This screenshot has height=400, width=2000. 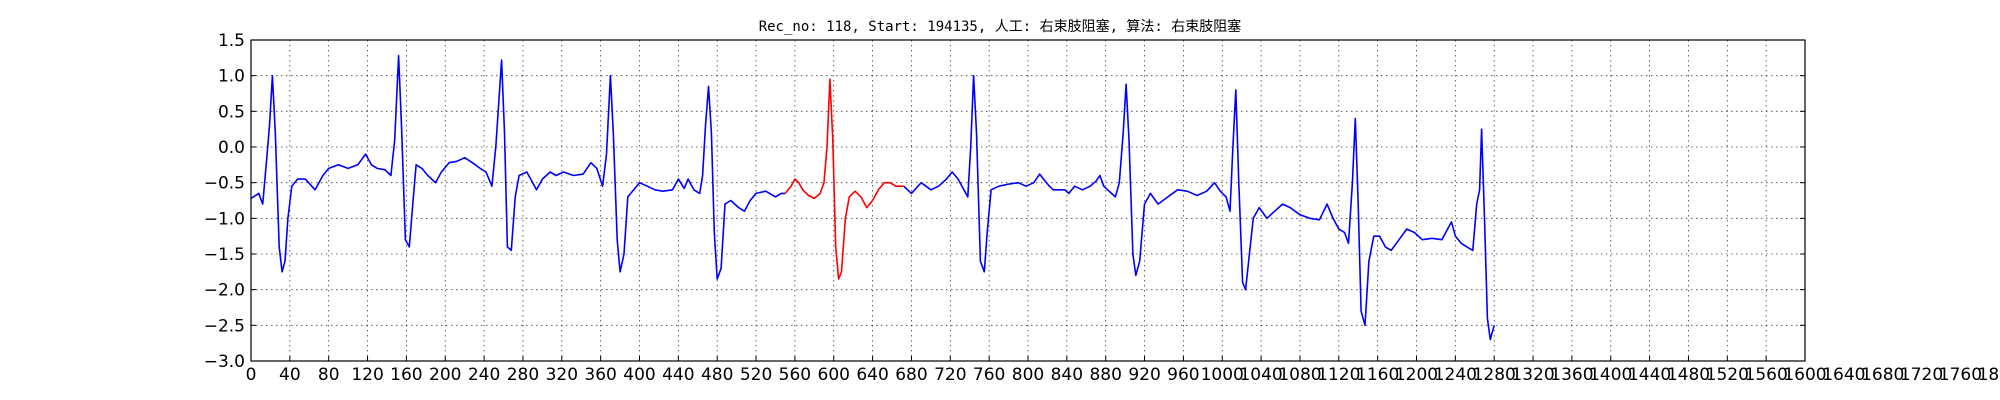 What do you see at coordinates (795, 375) in the screenshot?
I see `x-tick-label: 560` at bounding box center [795, 375].